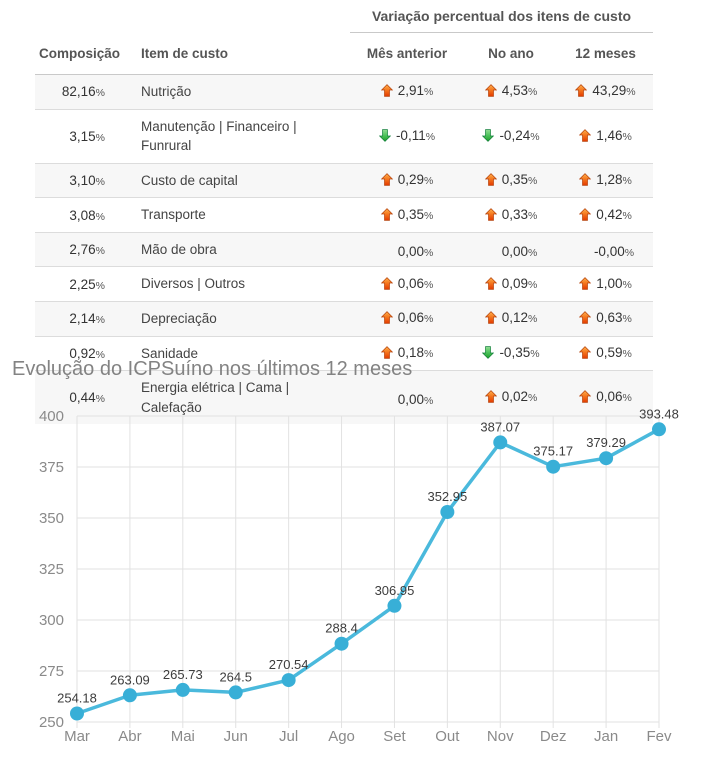 Image resolution: width=712 pixels, height=771 pixels. What do you see at coordinates (606, 442) in the screenshot?
I see `point-value-label: 379.29` at bounding box center [606, 442].